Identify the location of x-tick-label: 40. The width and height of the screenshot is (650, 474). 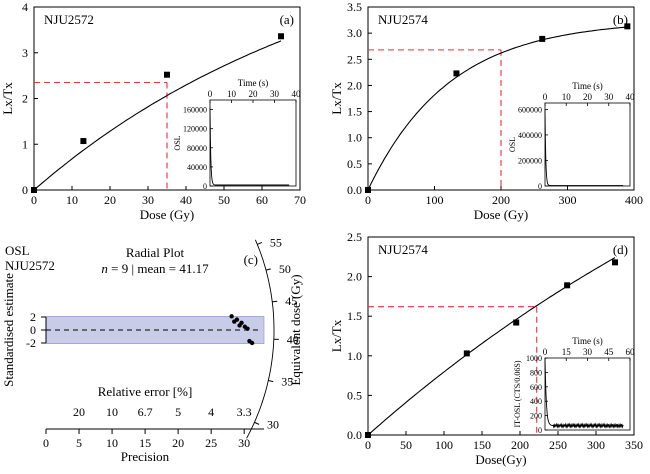
(186, 200).